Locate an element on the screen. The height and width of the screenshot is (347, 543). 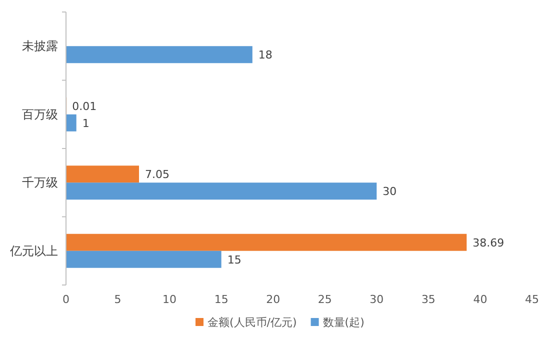
data-label: 0.01 is located at coordinates (84, 106).